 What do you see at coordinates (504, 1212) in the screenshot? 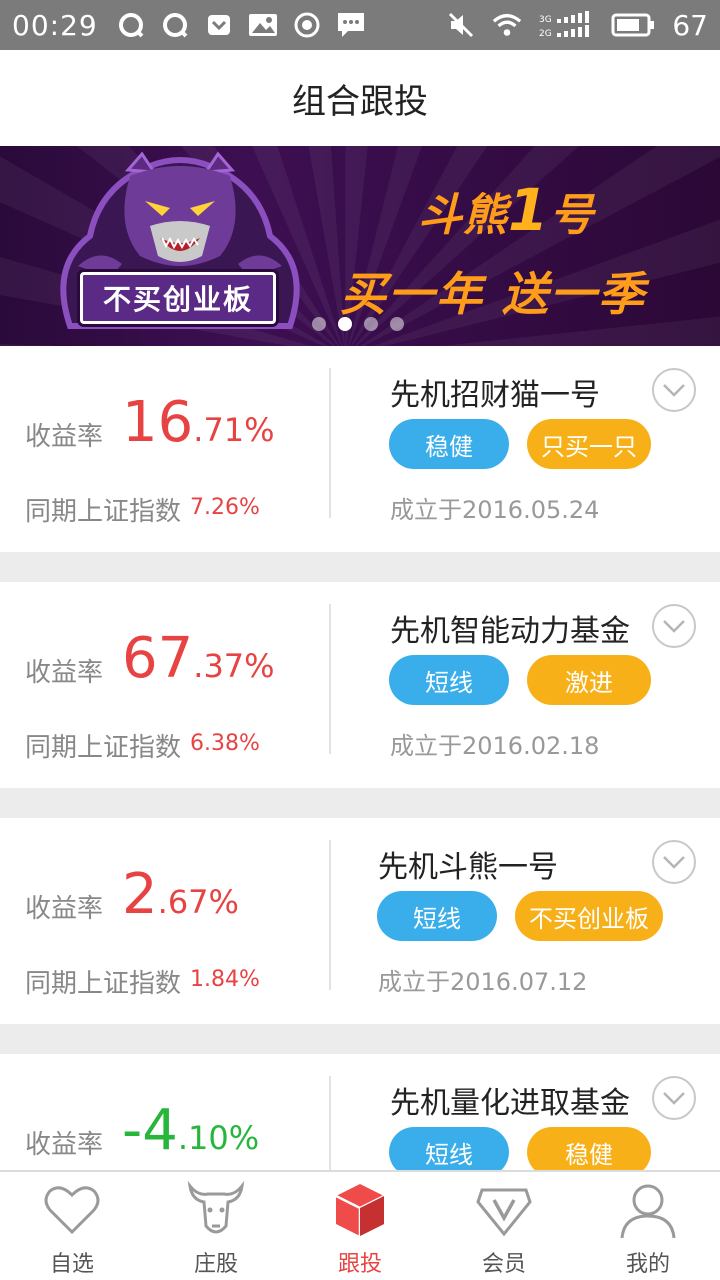
I see `diamond-icon` at bounding box center [504, 1212].